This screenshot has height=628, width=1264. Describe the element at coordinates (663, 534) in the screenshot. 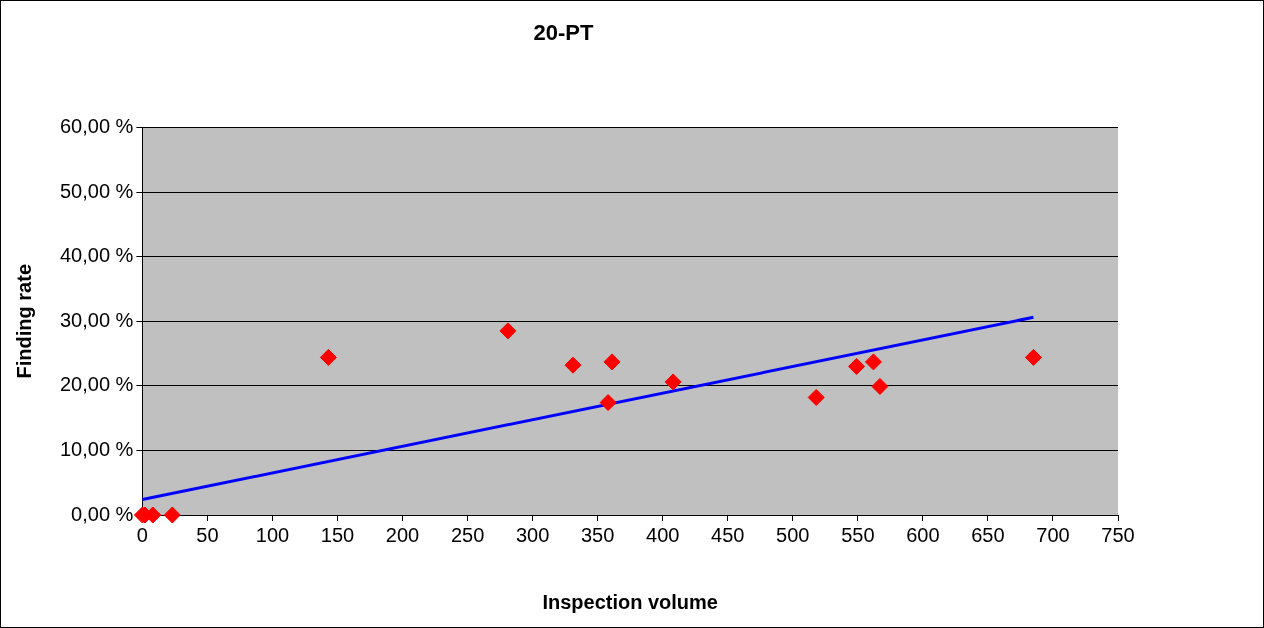

I see `x-tick-label: 400` at that location.